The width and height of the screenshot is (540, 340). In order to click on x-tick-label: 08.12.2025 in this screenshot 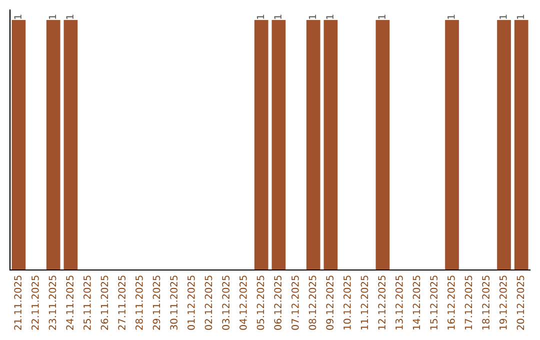, I will do `click(312, 303)`.